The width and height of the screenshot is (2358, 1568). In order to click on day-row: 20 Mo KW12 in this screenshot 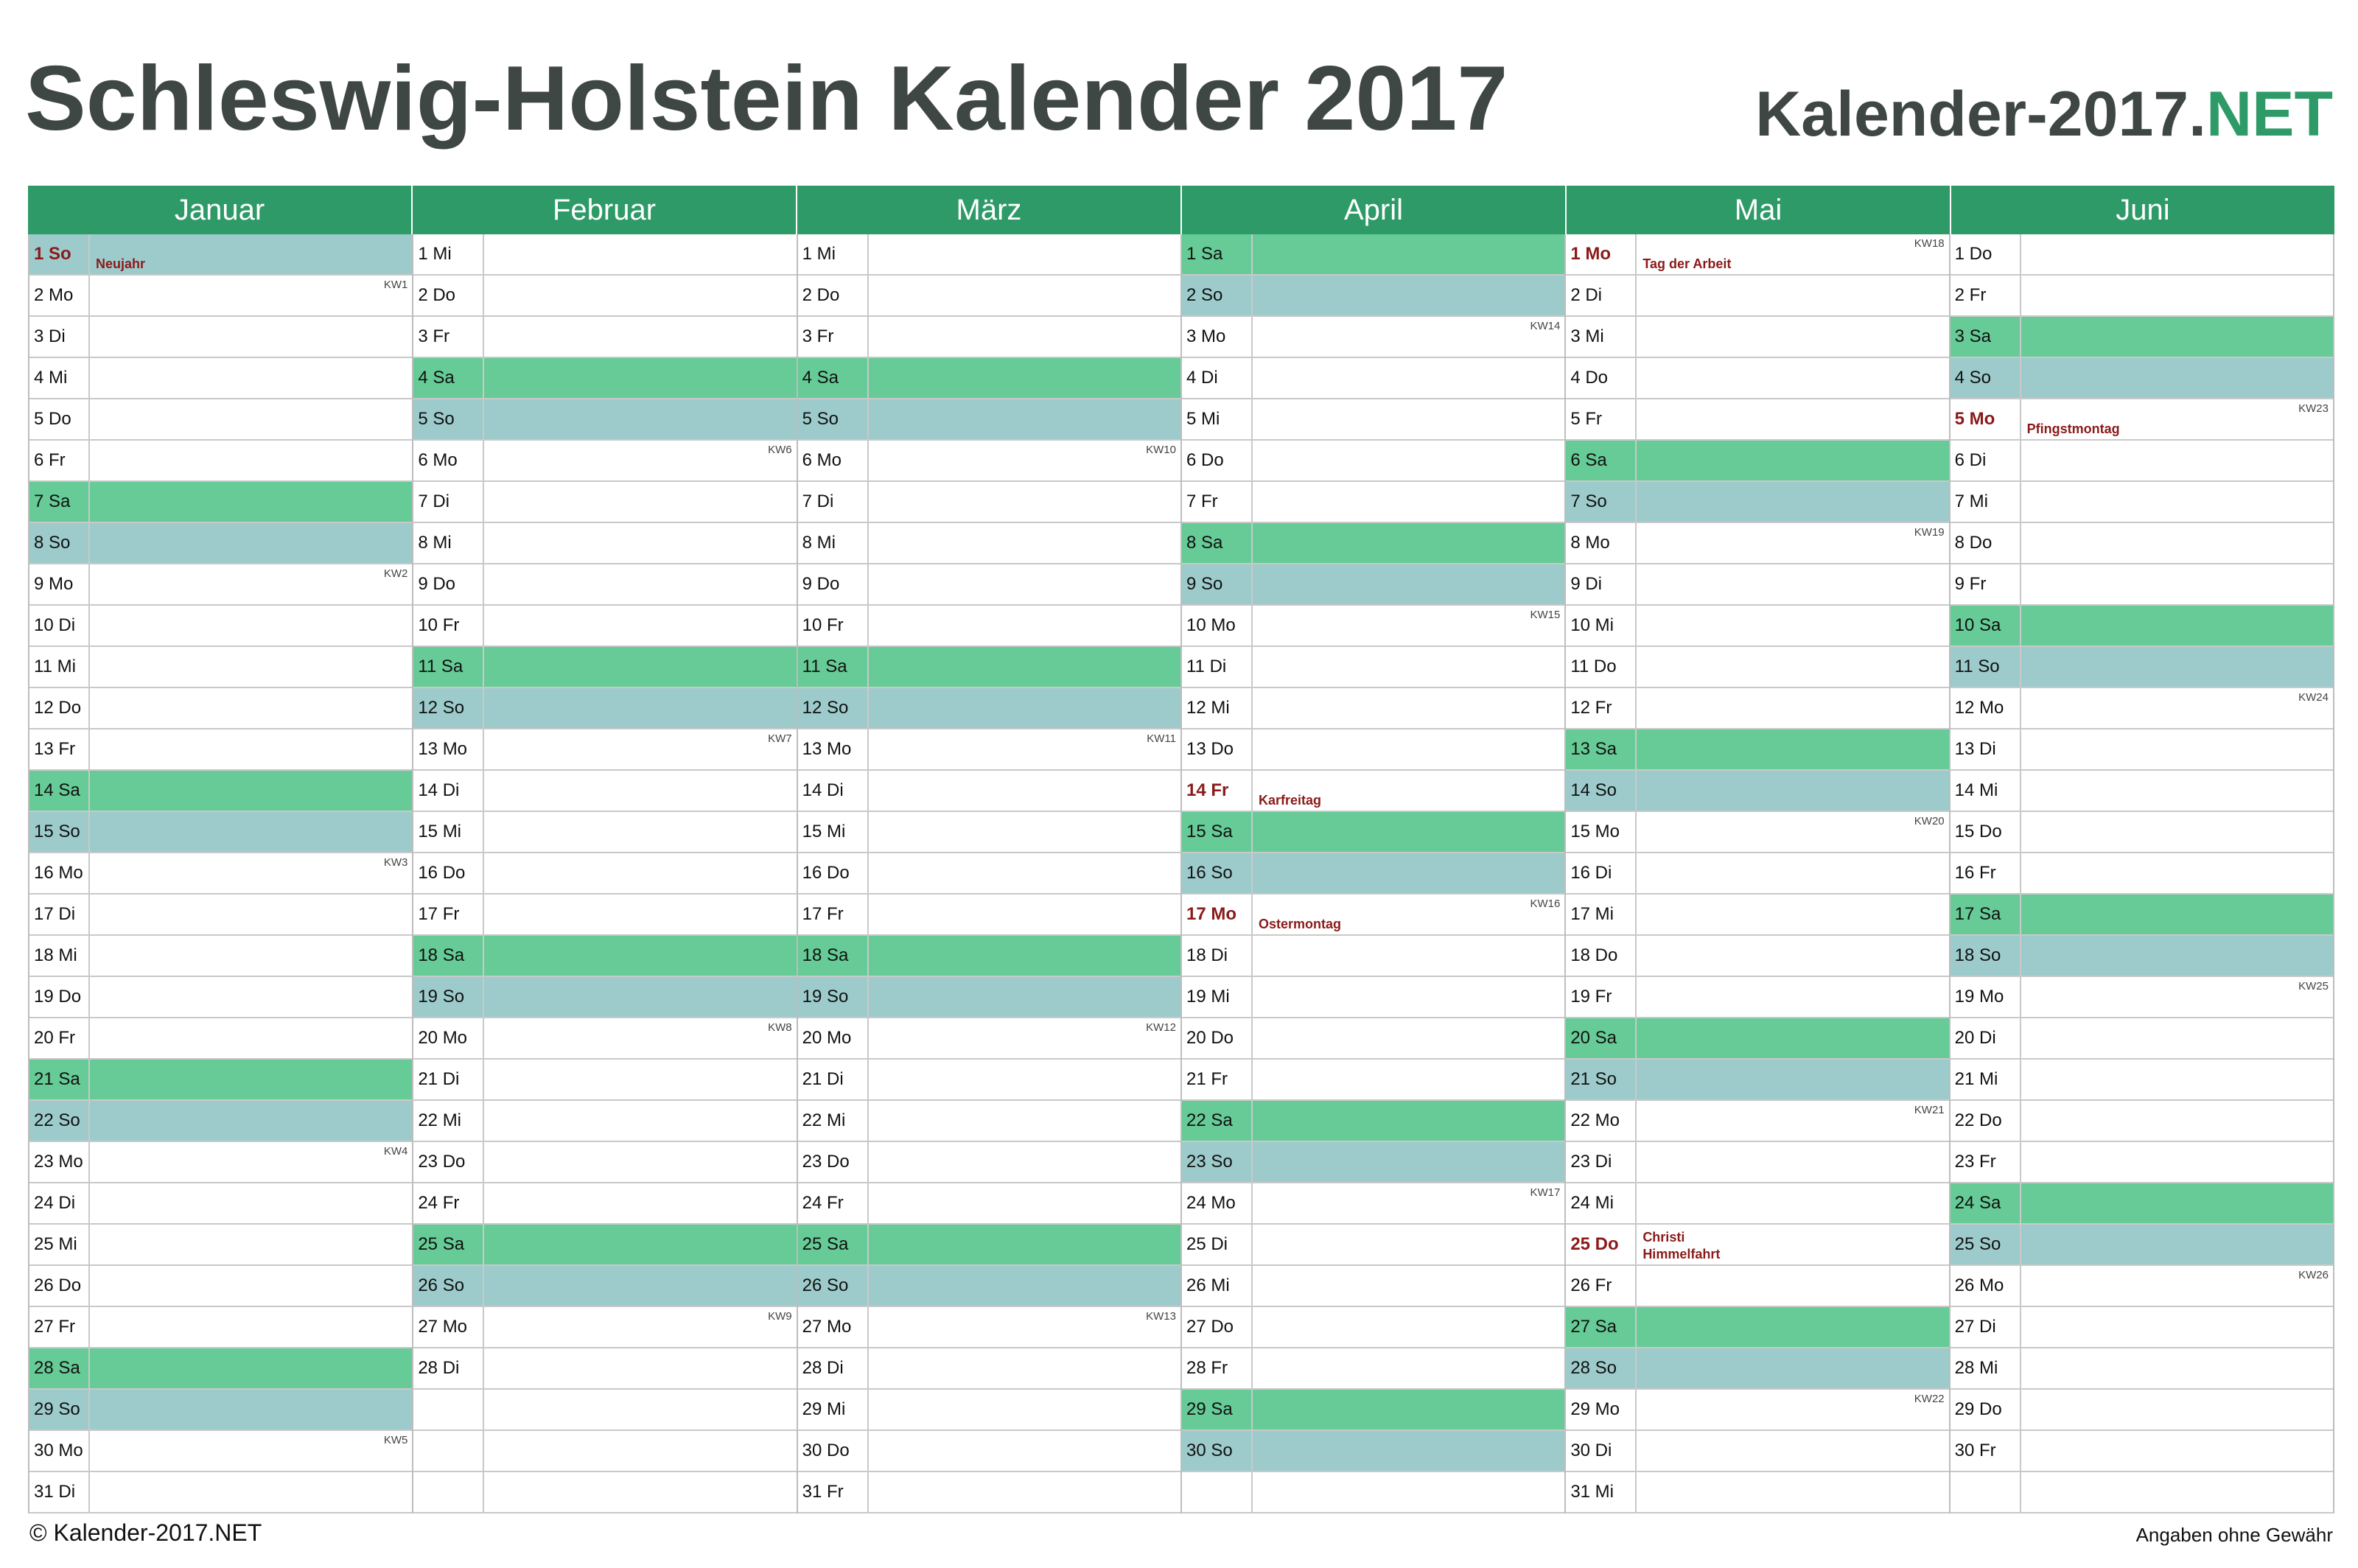, I will do `click(988, 1039)`.